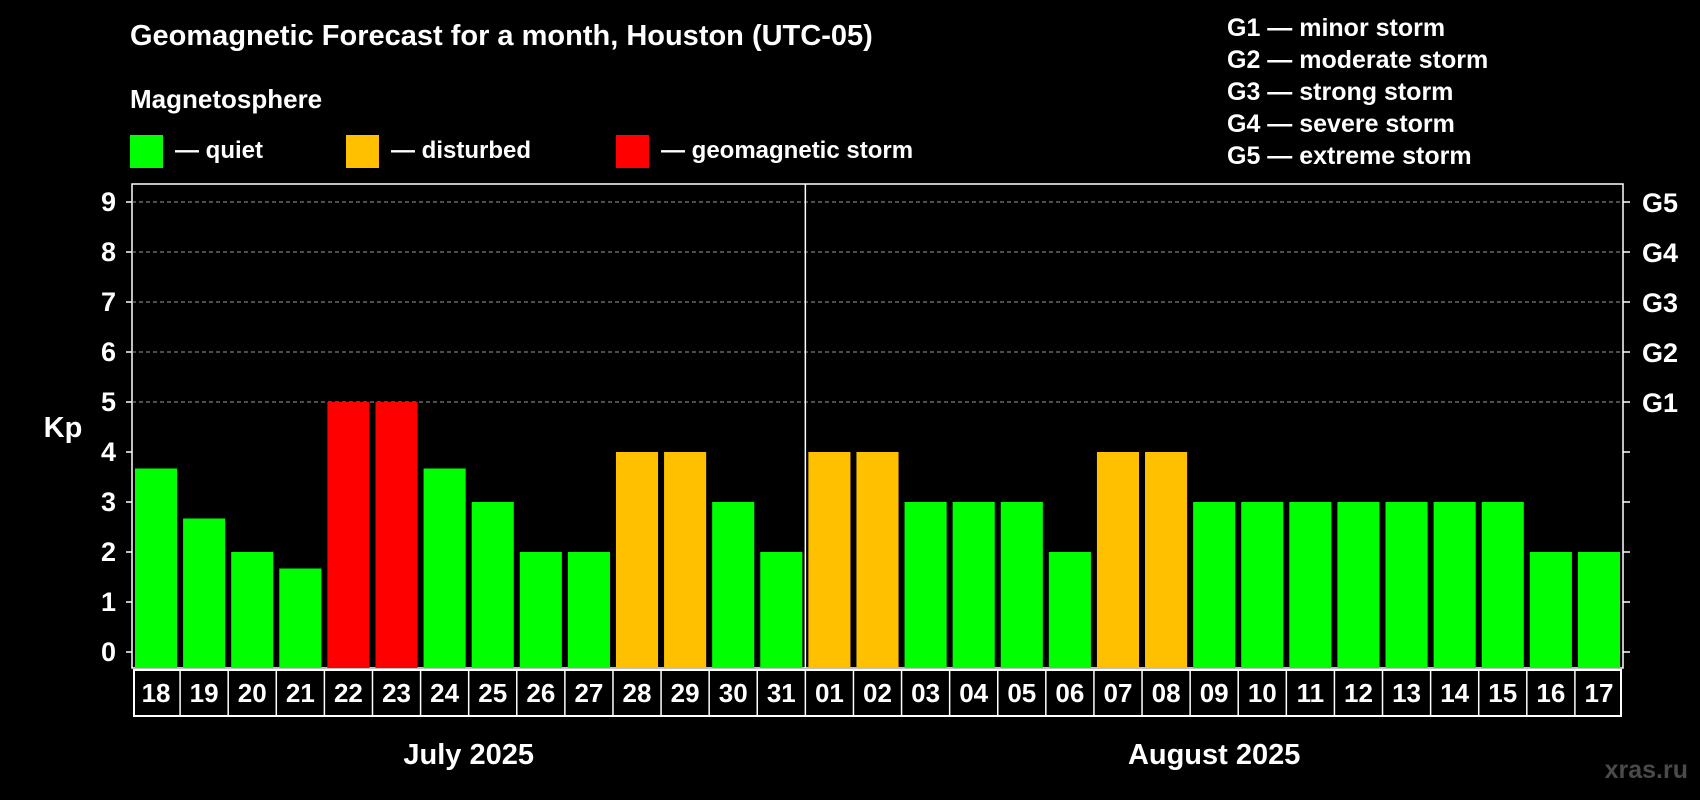 The width and height of the screenshot is (1700, 800). What do you see at coordinates (1118, 693) in the screenshot?
I see `day-label-07: 07` at bounding box center [1118, 693].